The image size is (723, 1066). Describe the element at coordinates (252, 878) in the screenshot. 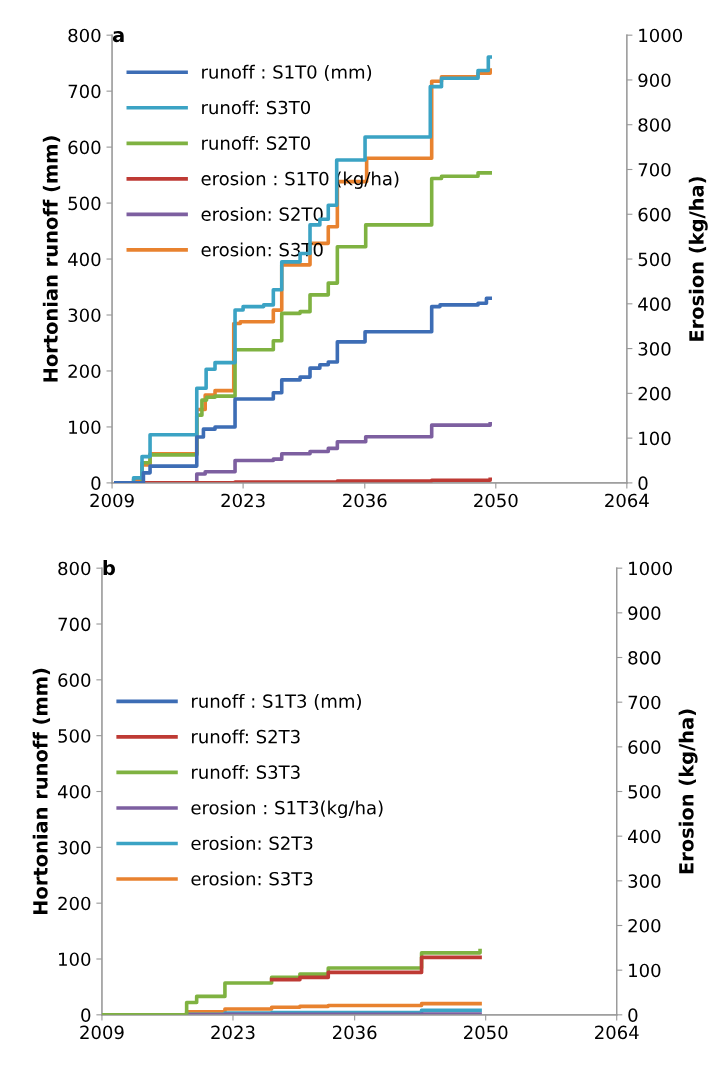

I see `legend-label: erosion: S3T3` at that location.